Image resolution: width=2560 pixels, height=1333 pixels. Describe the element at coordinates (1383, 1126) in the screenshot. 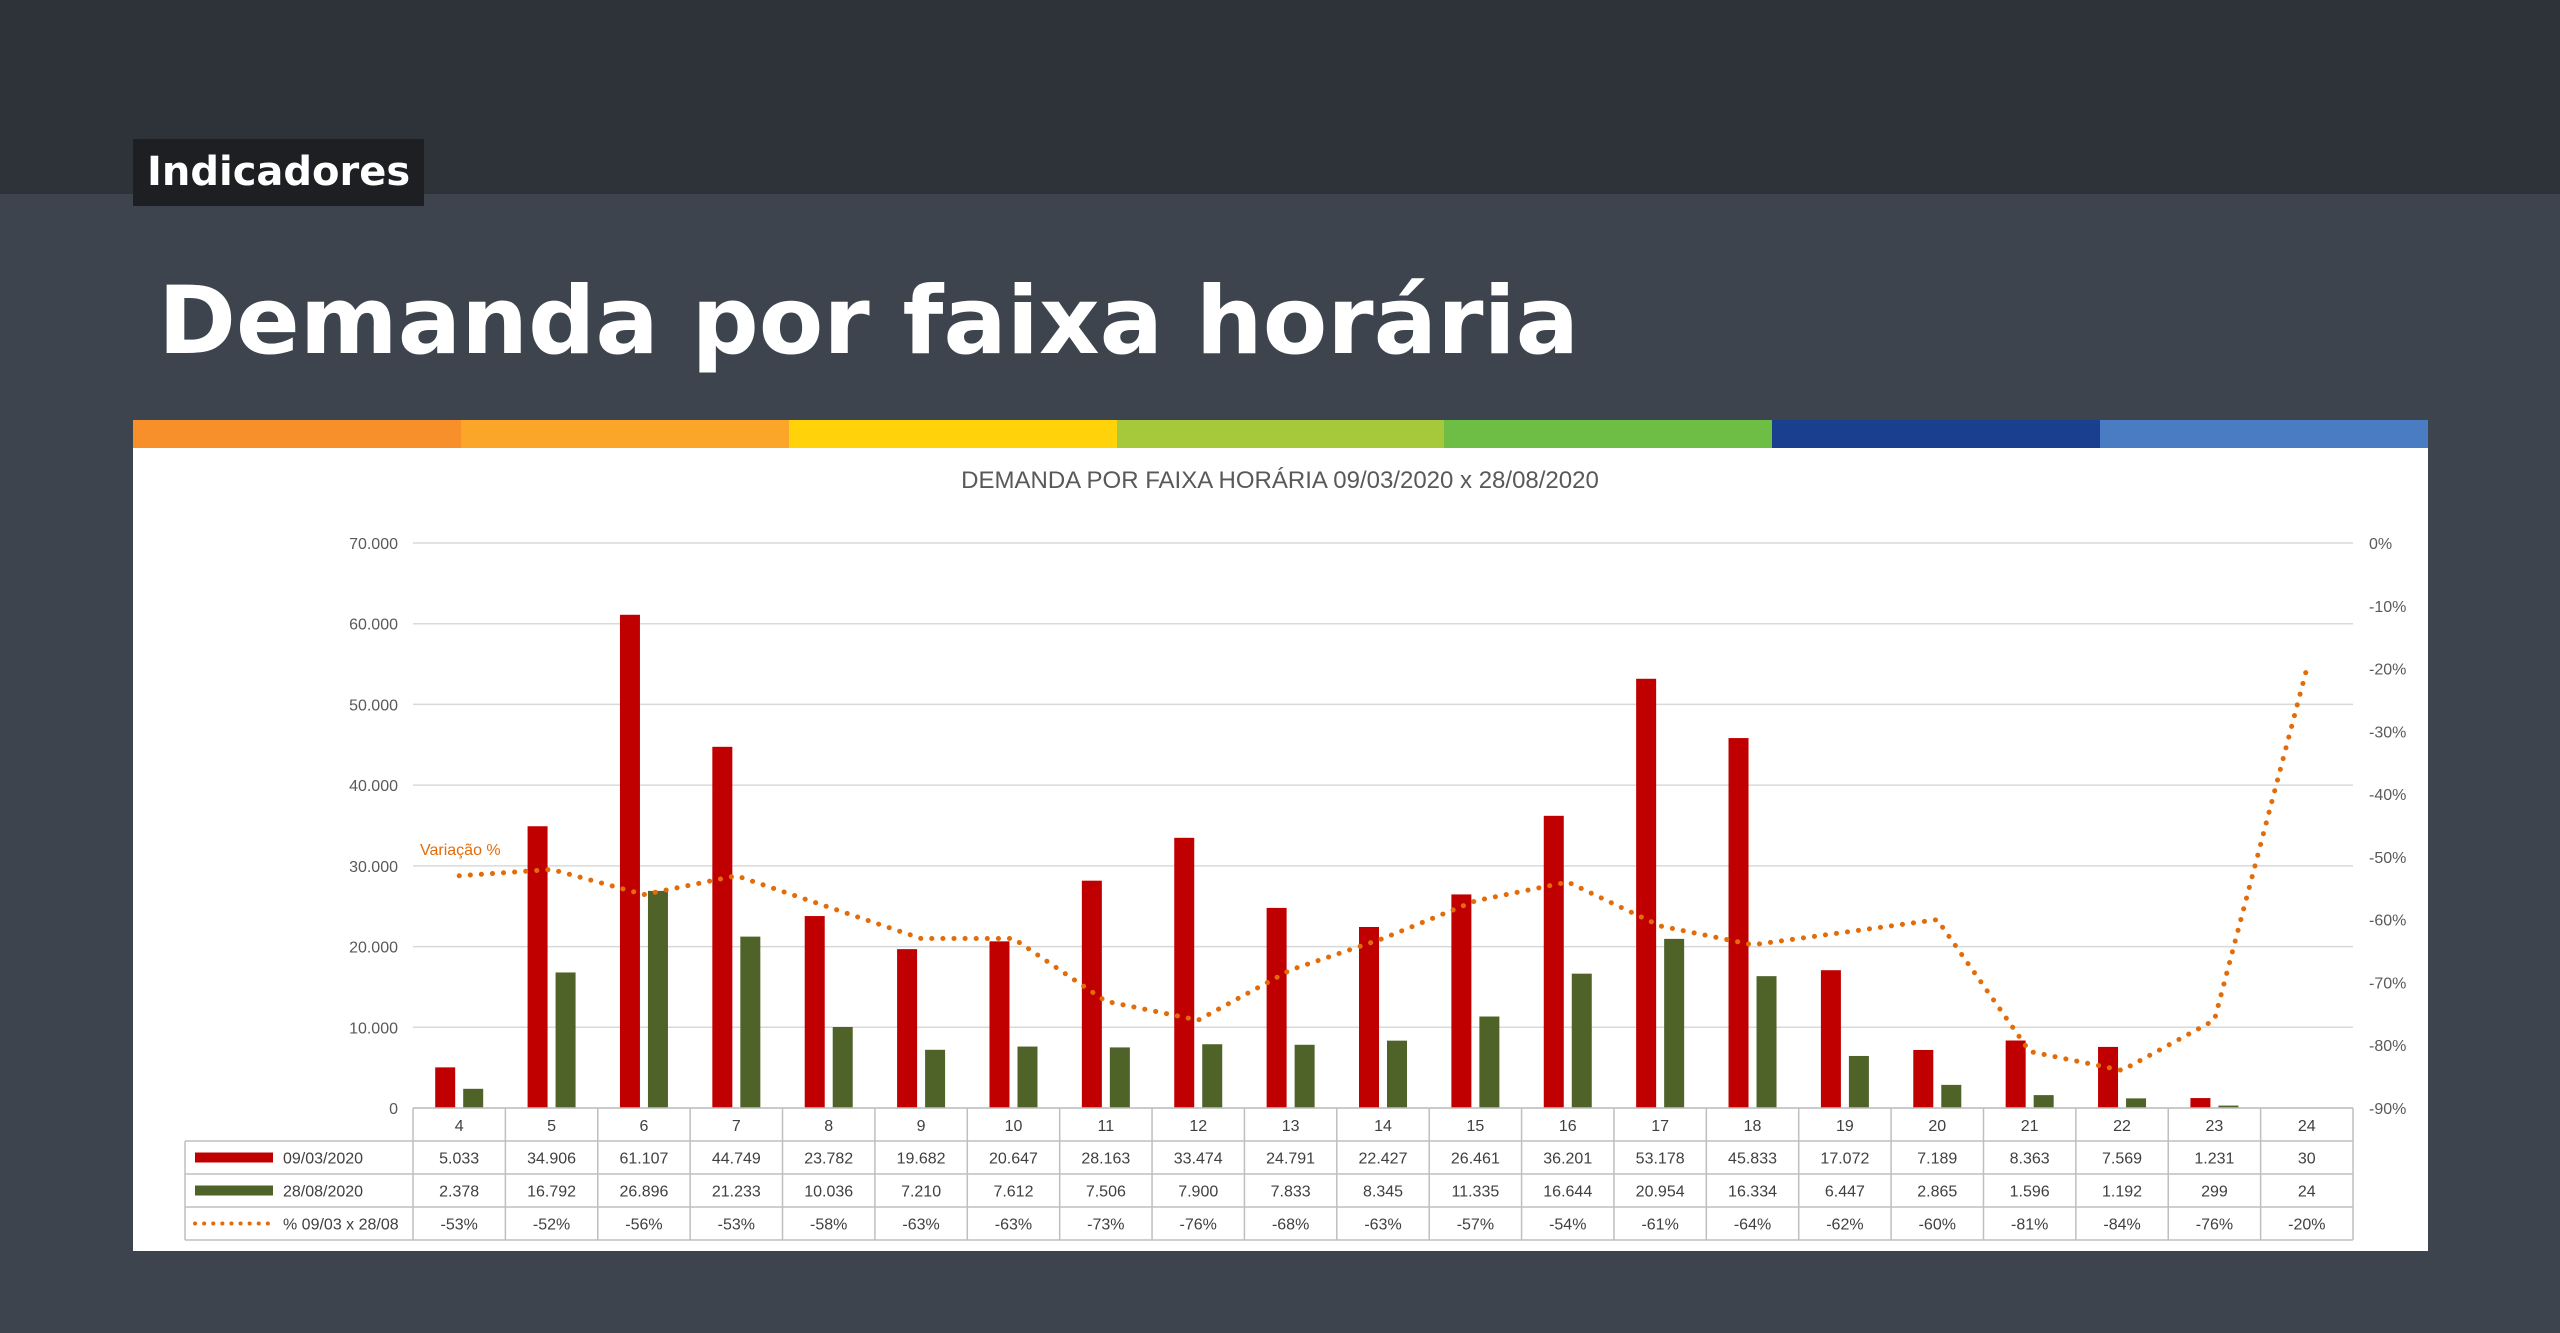

I see `x-tick-label: 14` at that location.